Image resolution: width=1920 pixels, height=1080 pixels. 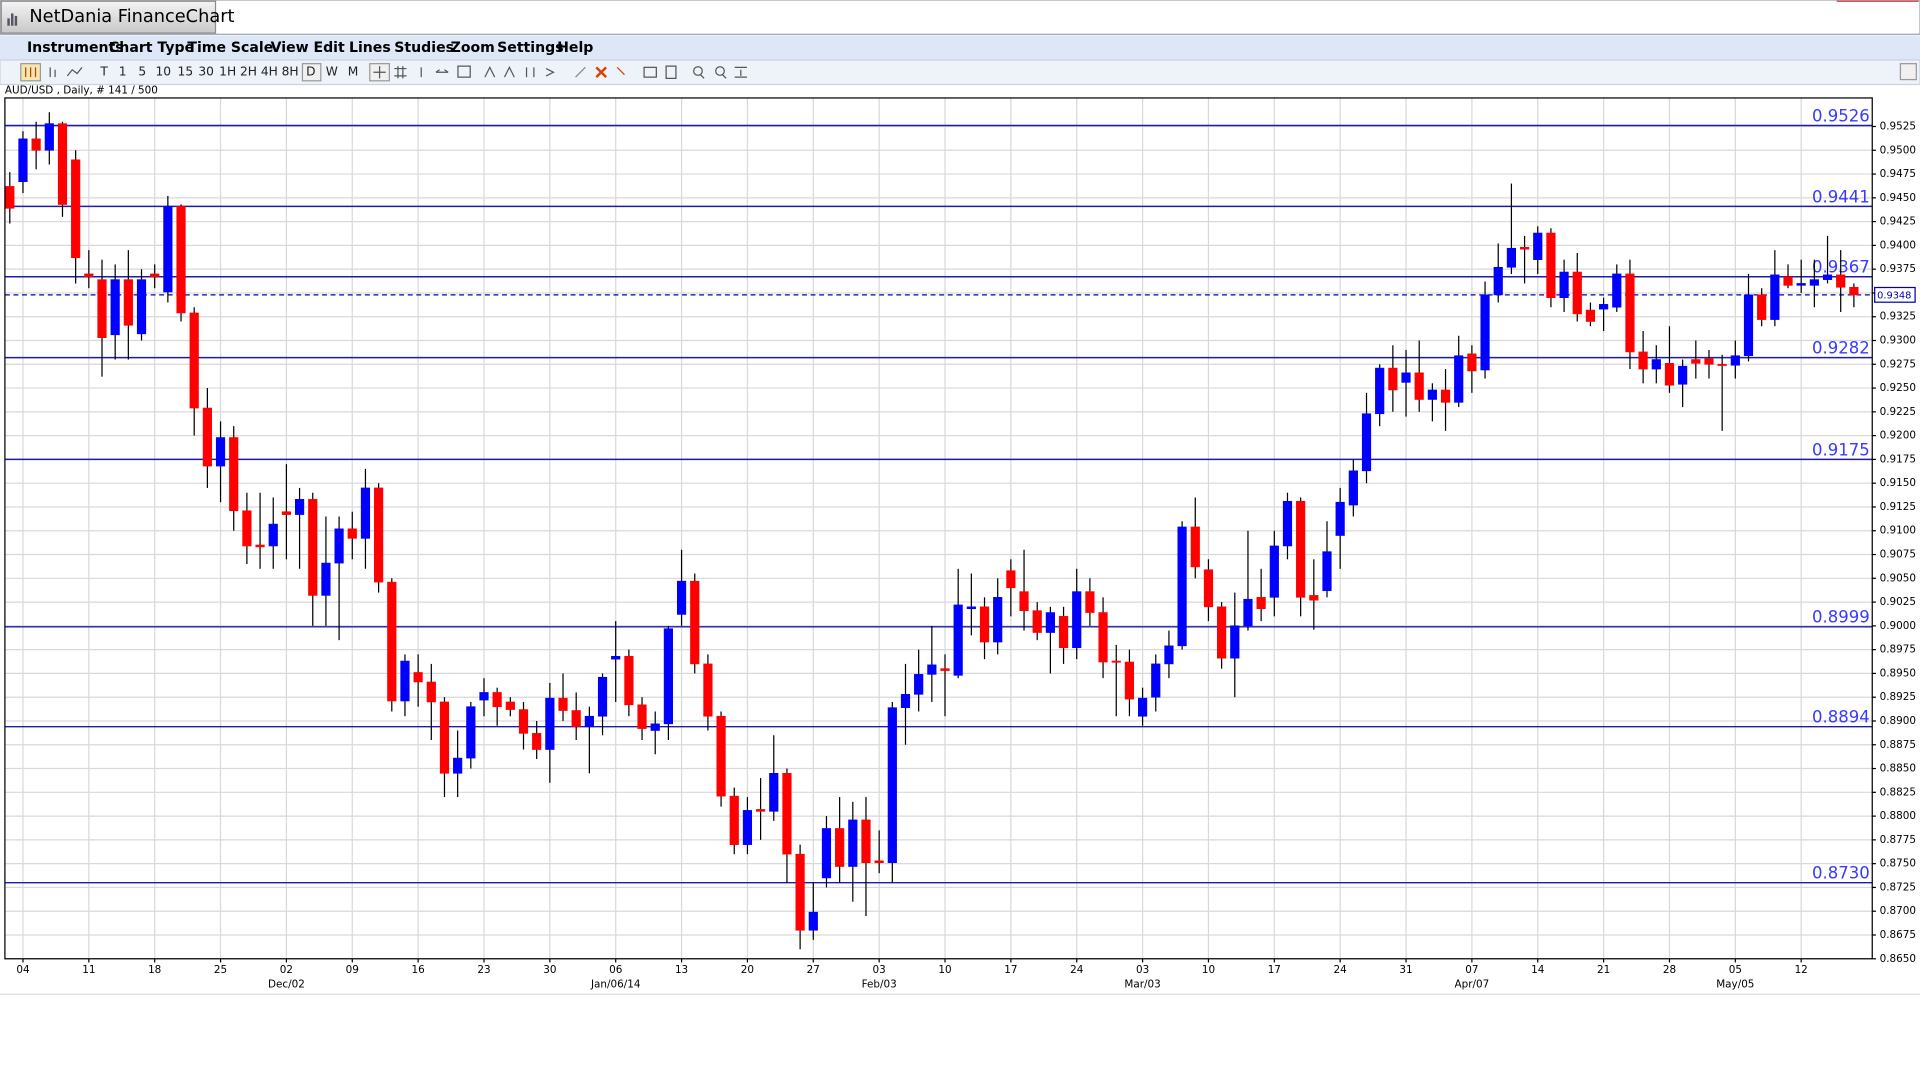 What do you see at coordinates (1898, 626) in the screenshot?
I see `y-tick-label: 0.9000` at bounding box center [1898, 626].